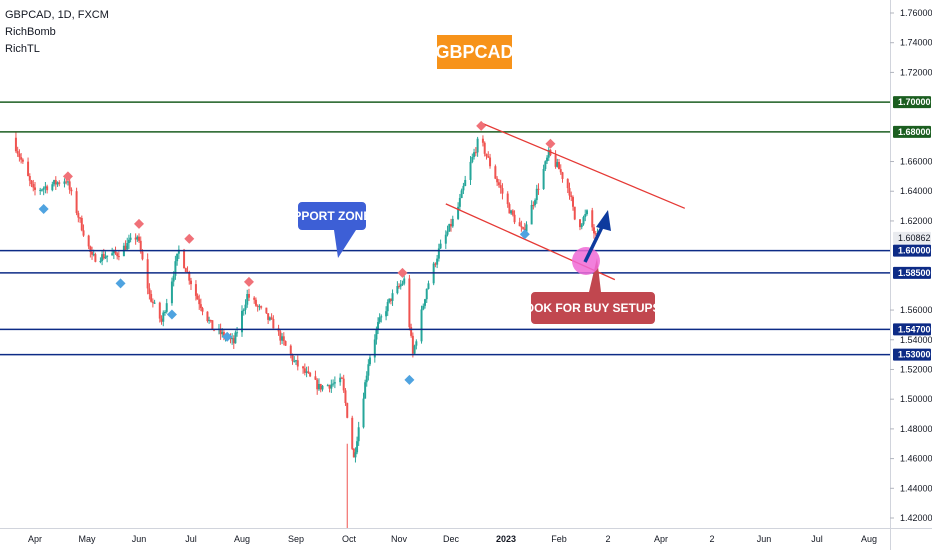  Describe the element at coordinates (912, 250) in the screenshot. I see `price-label-1.60000: 1.60000` at that location.